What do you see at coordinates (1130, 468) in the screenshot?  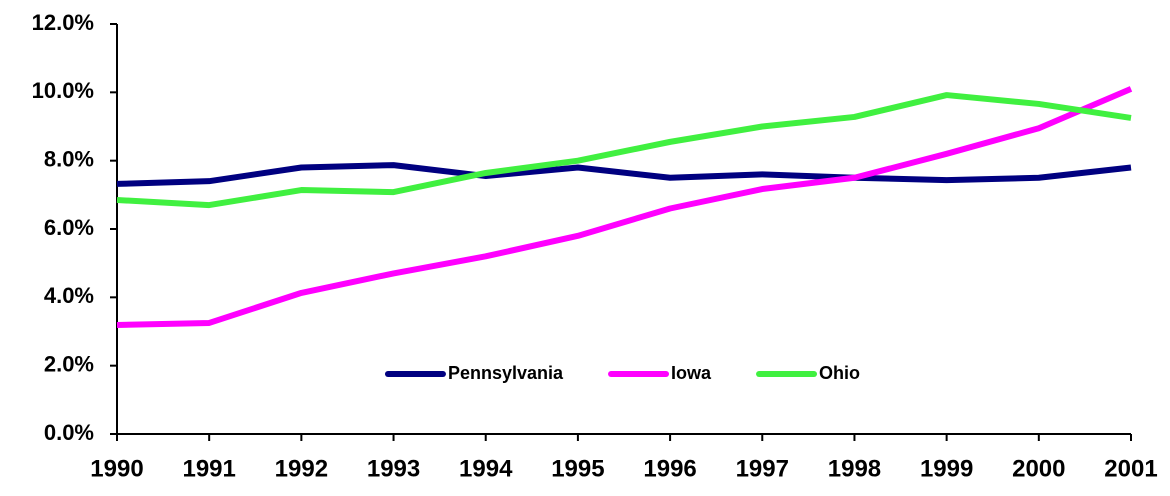 I see `x-tick-label: 2001` at bounding box center [1130, 468].